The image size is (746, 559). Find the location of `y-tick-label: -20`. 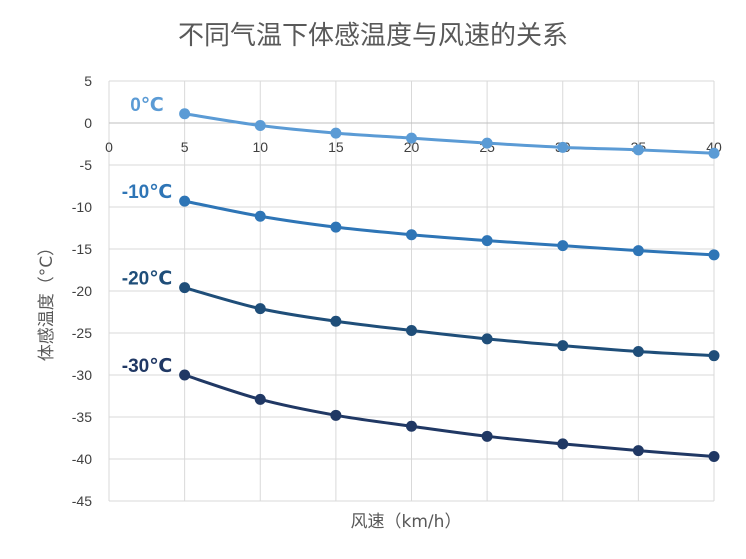

y-tick-label: -20 is located at coordinates (82, 291).